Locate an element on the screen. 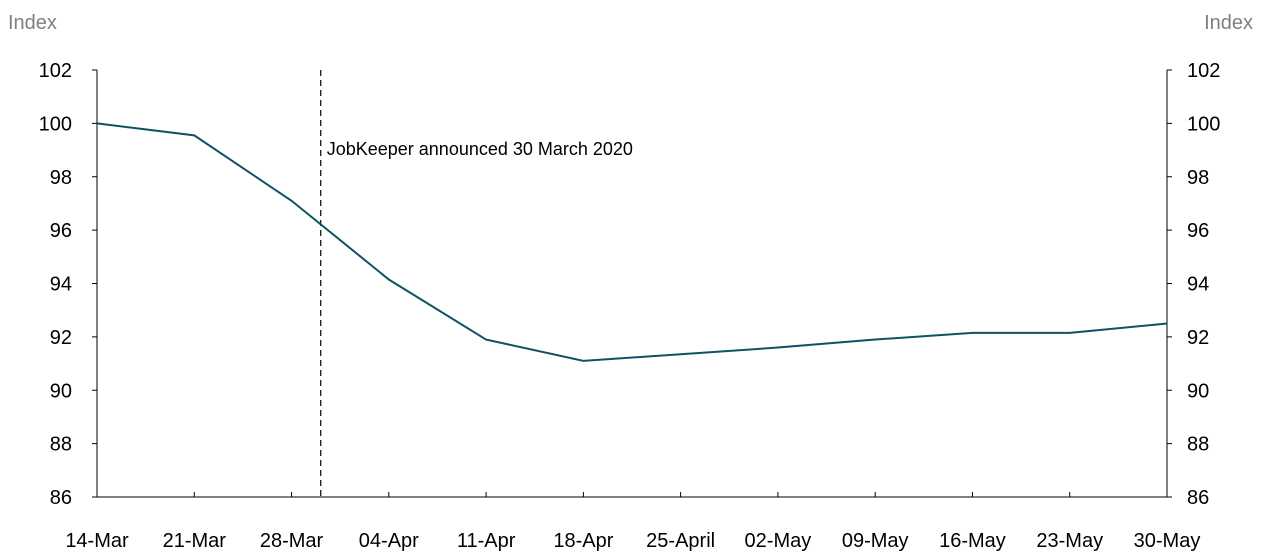 This screenshot has width=1263, height=556. y-right-tick-label: 86 is located at coordinates (1198, 498).